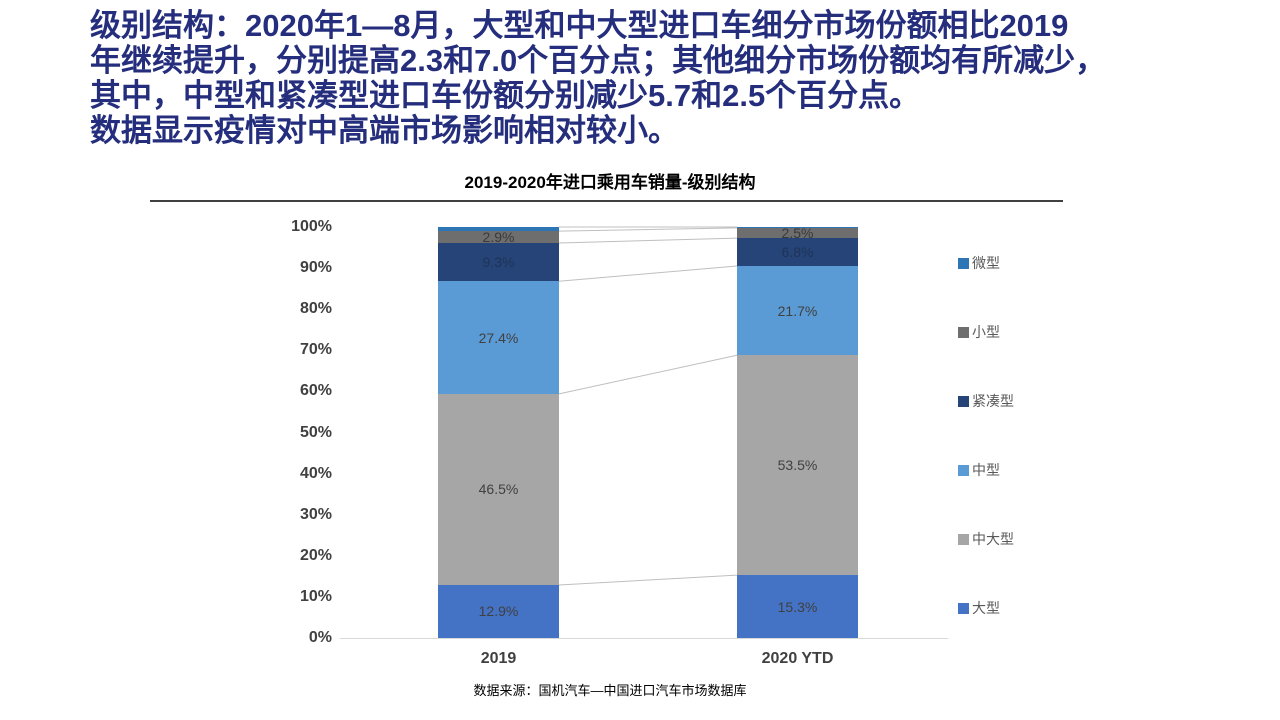  I want to click on bar-segment-中大型-2020 YTD, so click(797, 465).